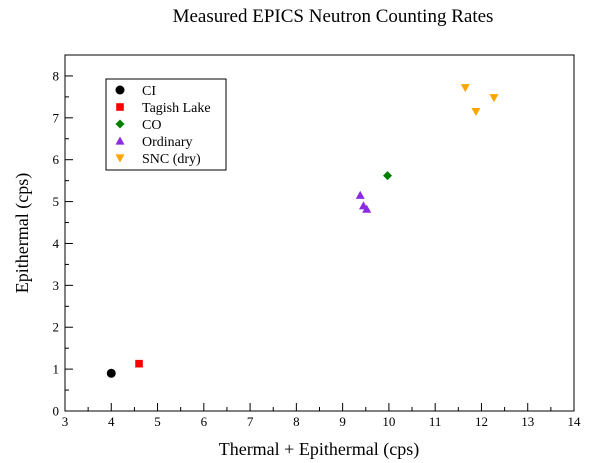 The image size is (593, 463). I want to click on x-tick-label: 6, so click(204, 421).